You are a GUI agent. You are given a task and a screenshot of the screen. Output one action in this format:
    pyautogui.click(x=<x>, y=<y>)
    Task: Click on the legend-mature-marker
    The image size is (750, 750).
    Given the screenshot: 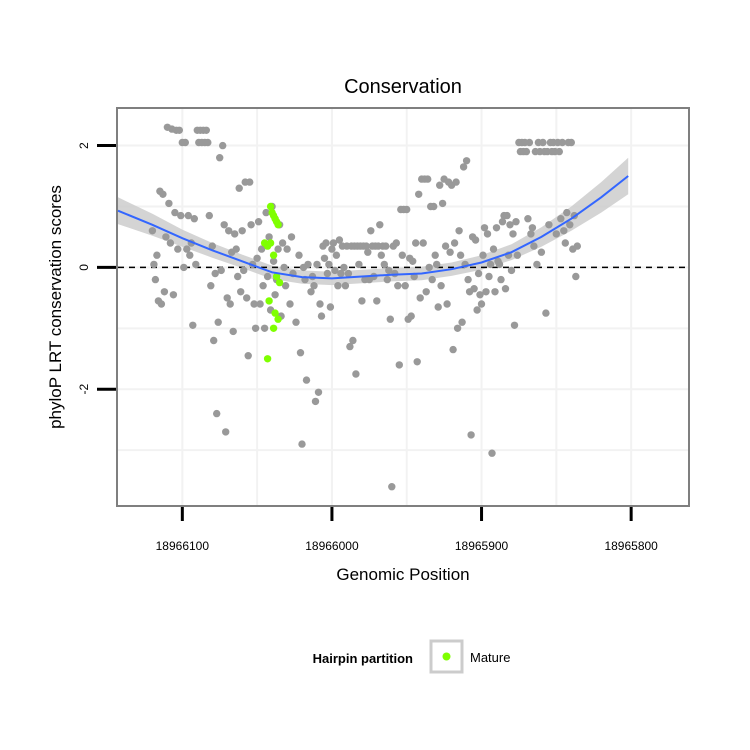 What is the action you would take?
    pyautogui.click(x=446, y=656)
    